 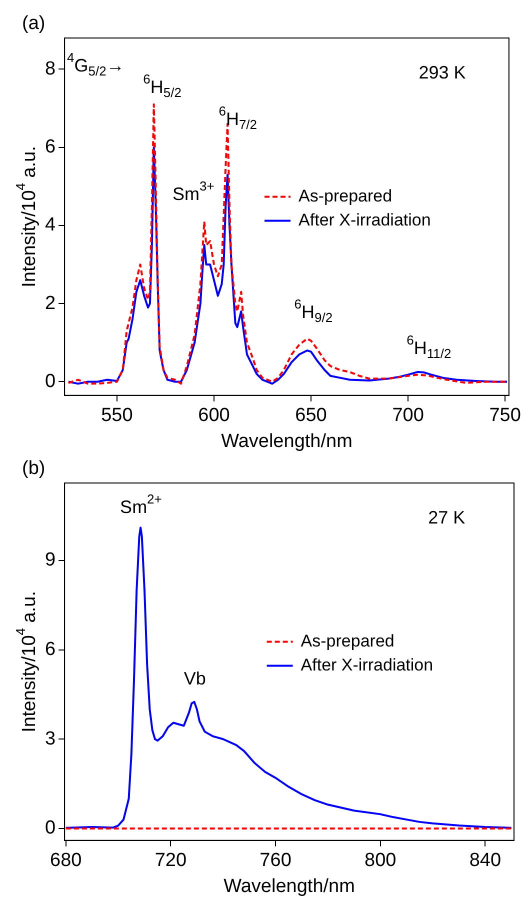 I want to click on y-tick-label: 4, so click(x=50, y=225).